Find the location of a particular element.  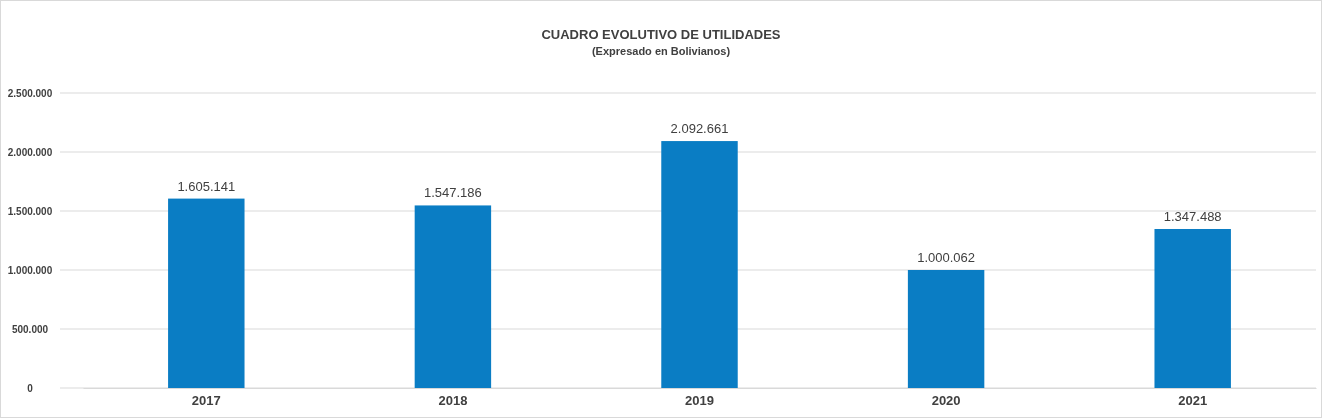

y-tick-label: 500.000 is located at coordinates (30, 329).